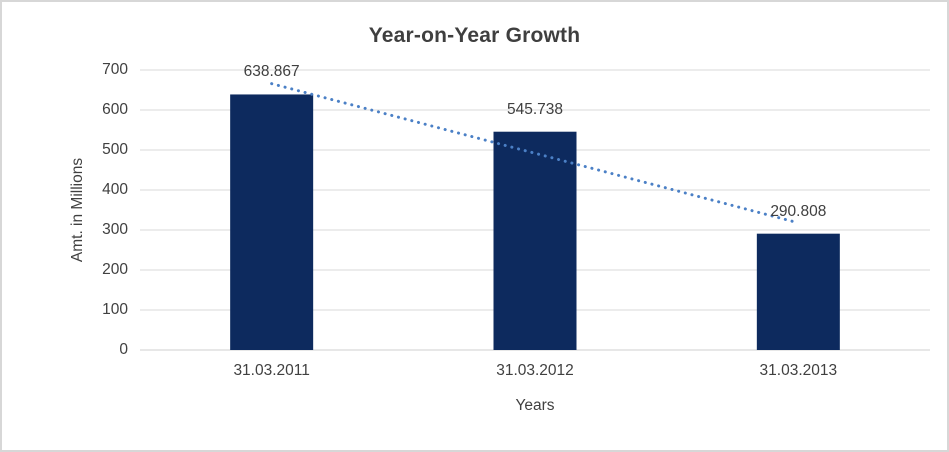 The width and height of the screenshot is (949, 452). What do you see at coordinates (271, 72) in the screenshot?
I see `bar-value-label: 638.867` at bounding box center [271, 72].